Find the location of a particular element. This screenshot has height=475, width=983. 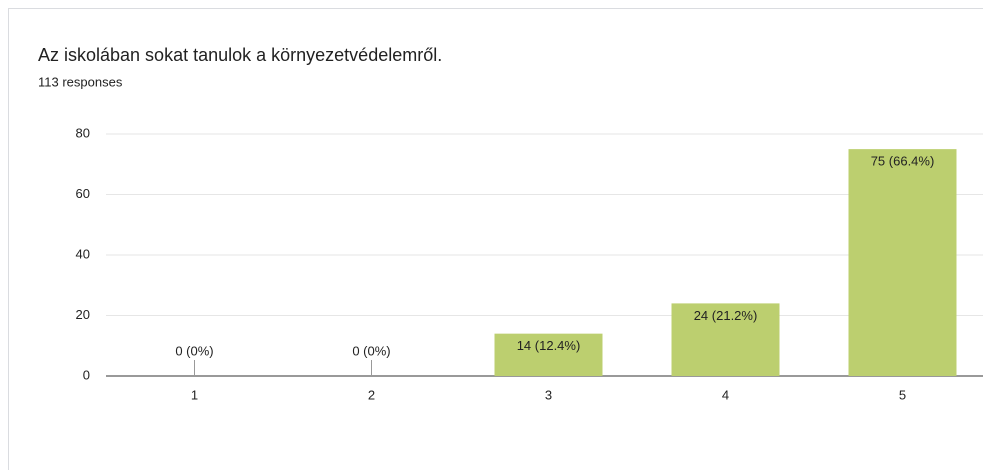

data-label: 75 (66.4%) is located at coordinates (903, 161).